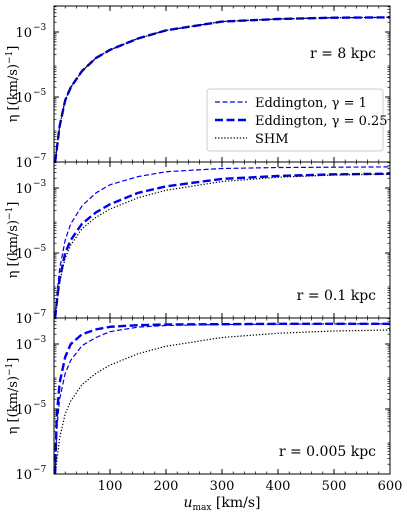 This screenshot has height=518, width=407. What do you see at coordinates (334, 486) in the screenshot?
I see `x-tick-label: 500` at bounding box center [334, 486].